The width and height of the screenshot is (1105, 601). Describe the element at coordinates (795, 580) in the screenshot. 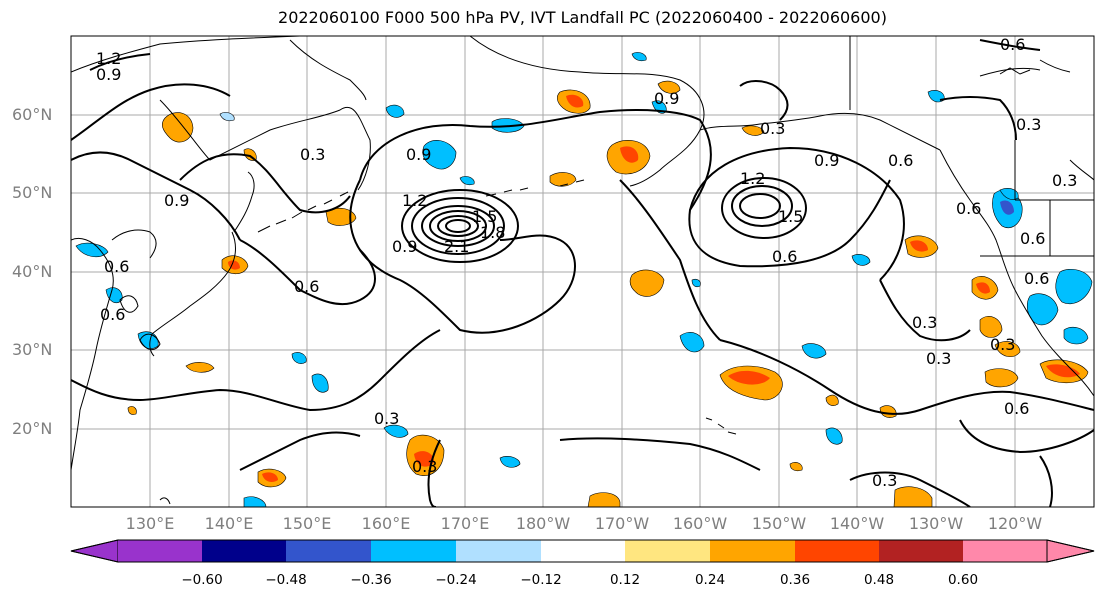

I see `colorbar-tick: 0.36` at that location.